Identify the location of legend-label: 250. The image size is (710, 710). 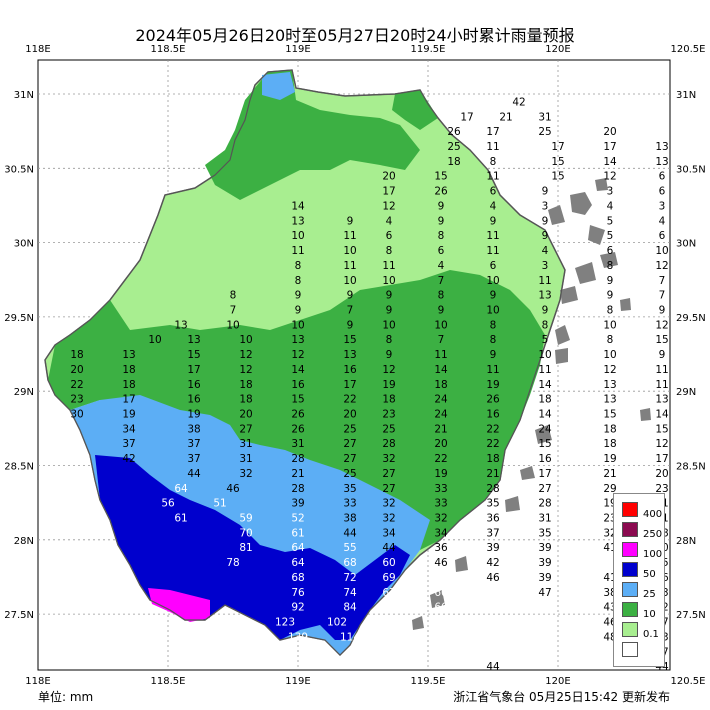
(653, 534).